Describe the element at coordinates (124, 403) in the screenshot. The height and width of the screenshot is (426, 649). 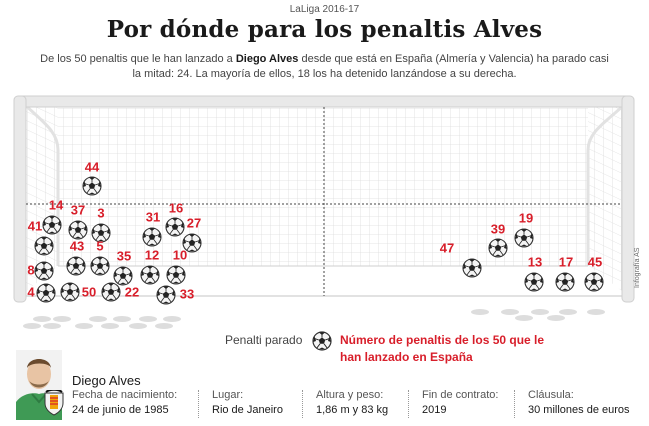
I see `fact-birthdate: Fecha de nacimiento: 24 de junio de 1985` at that location.